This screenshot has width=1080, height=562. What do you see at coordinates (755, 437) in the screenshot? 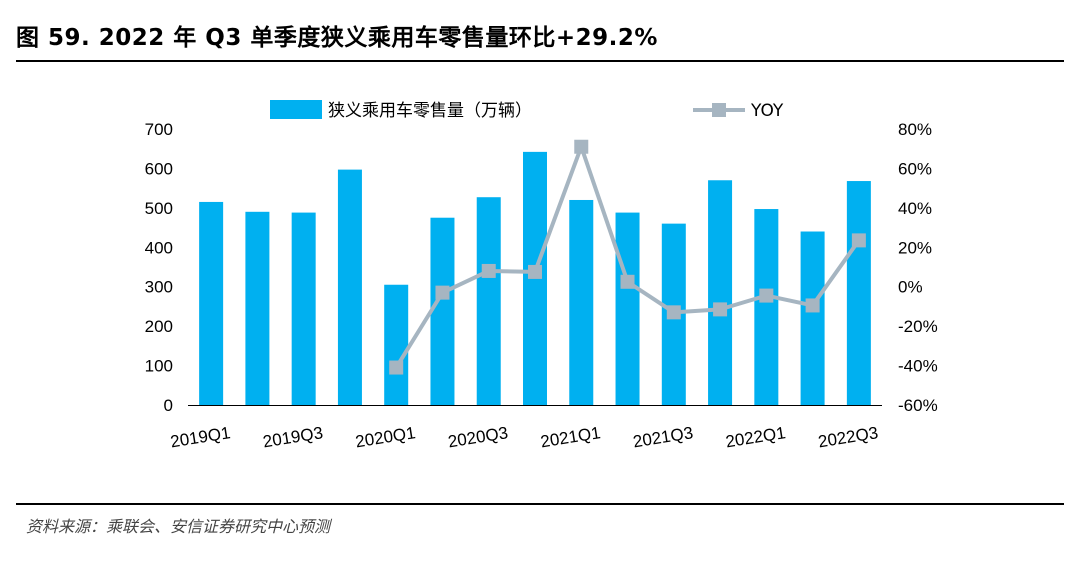
I see `x-tick-label: 2022Q1` at bounding box center [755, 437].